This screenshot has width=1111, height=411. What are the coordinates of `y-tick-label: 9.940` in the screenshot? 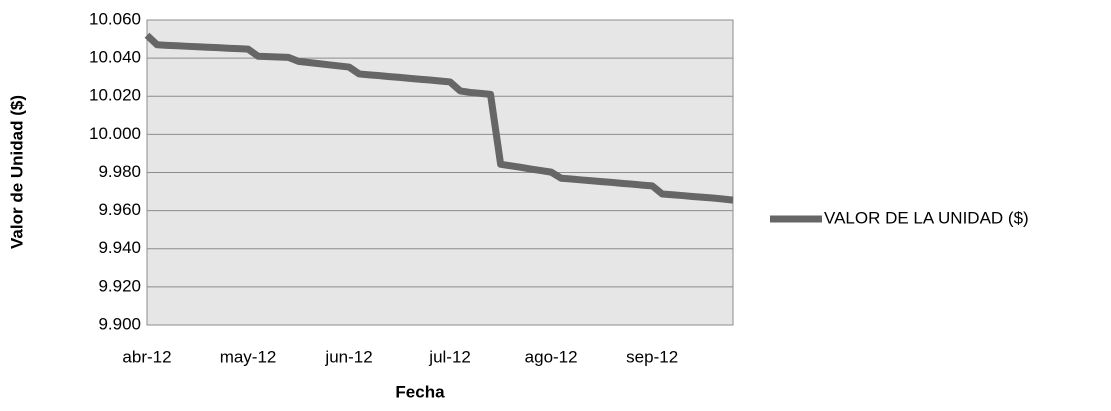 It's located at (119, 247).